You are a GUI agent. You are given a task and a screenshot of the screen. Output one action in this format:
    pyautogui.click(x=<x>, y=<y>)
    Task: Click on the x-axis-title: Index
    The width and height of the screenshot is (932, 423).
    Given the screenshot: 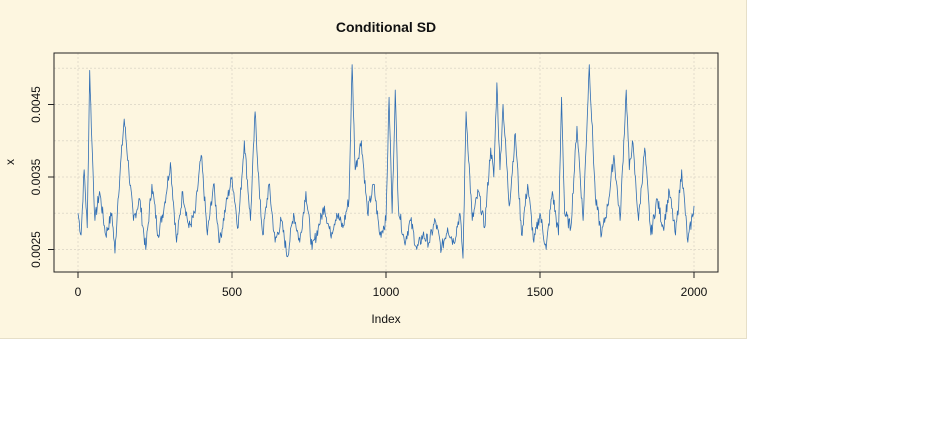 What is the action you would take?
    pyautogui.click(x=385, y=319)
    